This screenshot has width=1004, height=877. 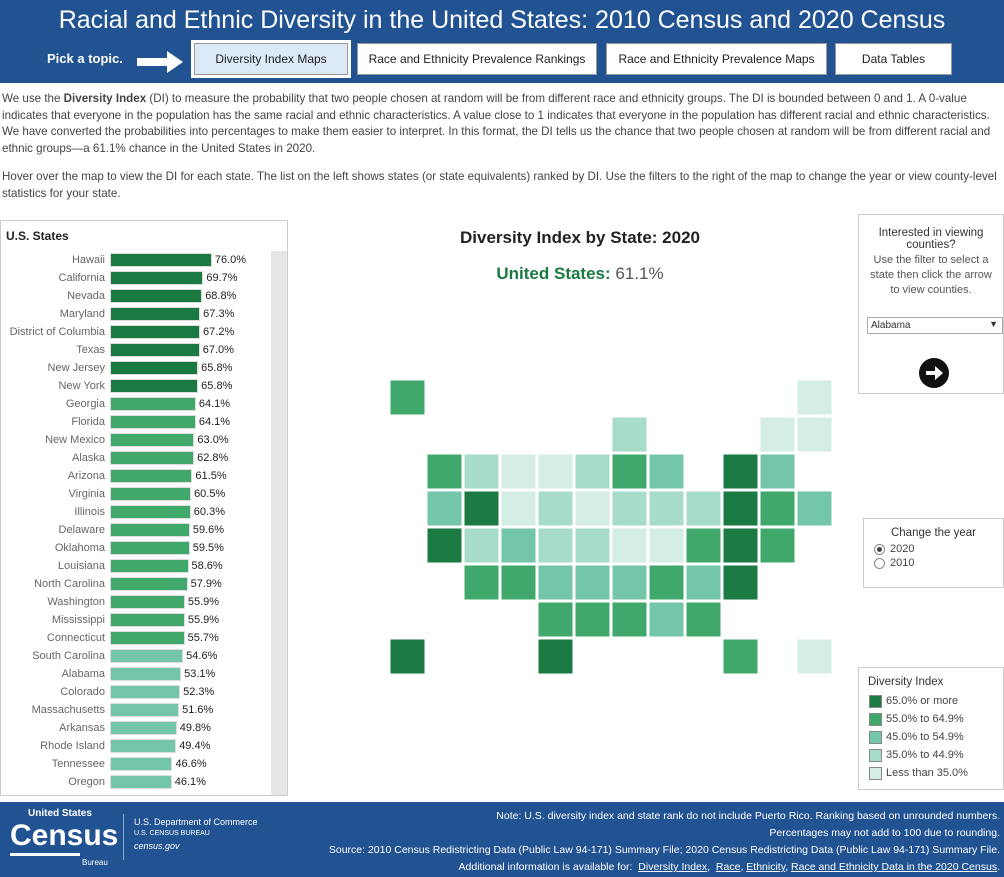 I want to click on list-item: Louisiana 58.6%, so click(x=136, y=566).